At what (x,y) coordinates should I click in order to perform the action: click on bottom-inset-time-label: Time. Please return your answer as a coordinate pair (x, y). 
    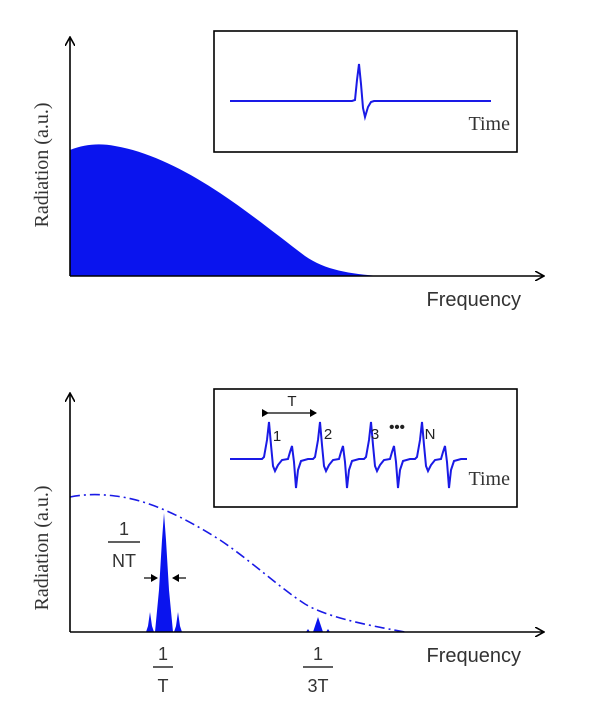
    Looking at the image, I should click on (489, 479).